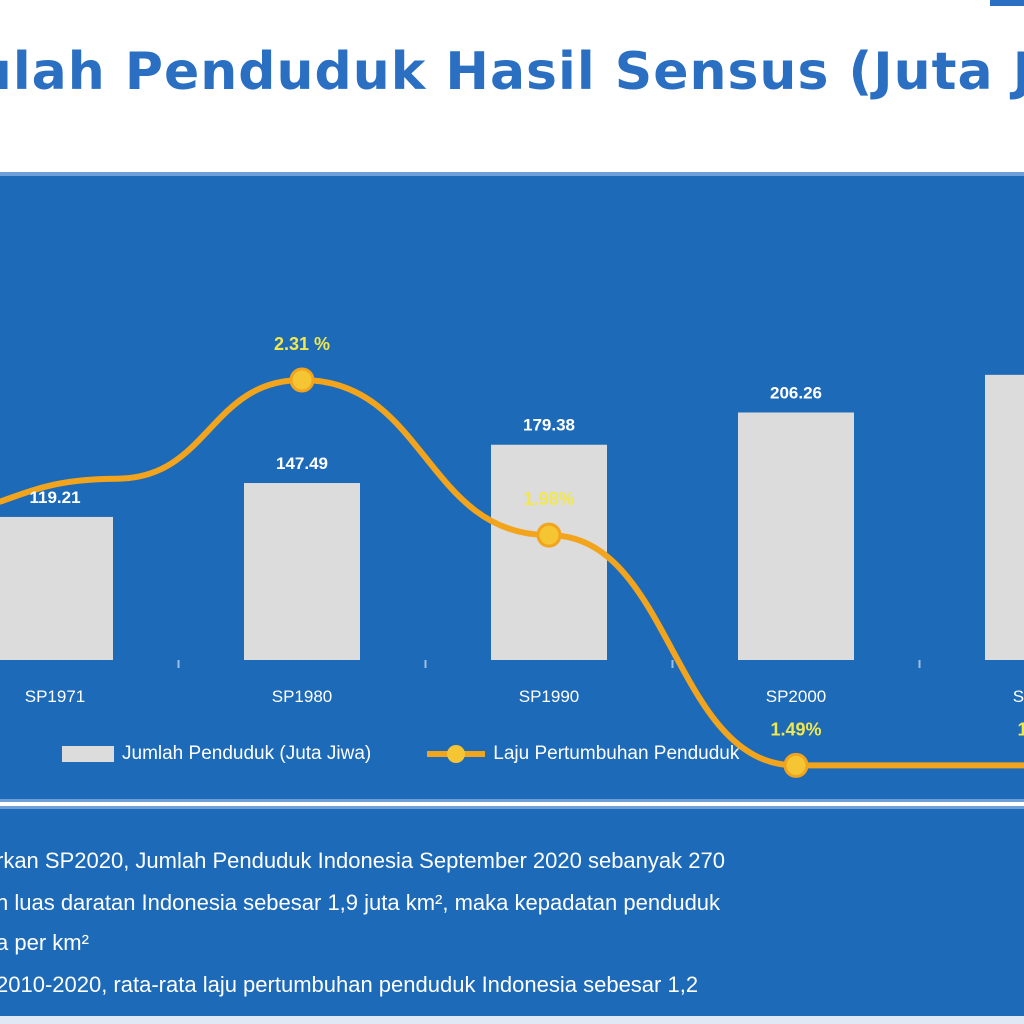 Image resolution: width=1024 pixels, height=1024 pixels. Describe the element at coordinates (549, 696) in the screenshot. I see `x-tick-label: SP1990` at that location.